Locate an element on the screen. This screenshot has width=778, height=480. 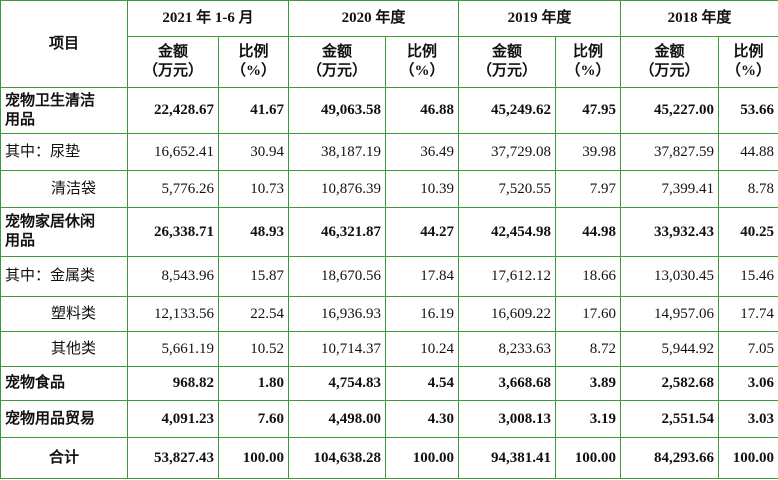
value-cell: 4,498.00 is located at coordinates (337, 419).